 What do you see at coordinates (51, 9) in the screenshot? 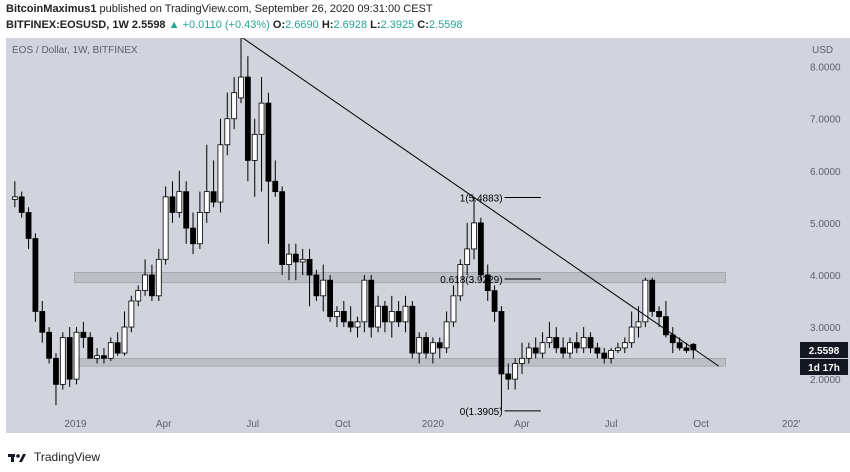
I see `author-name: BitcoinMaximus1` at bounding box center [51, 9].